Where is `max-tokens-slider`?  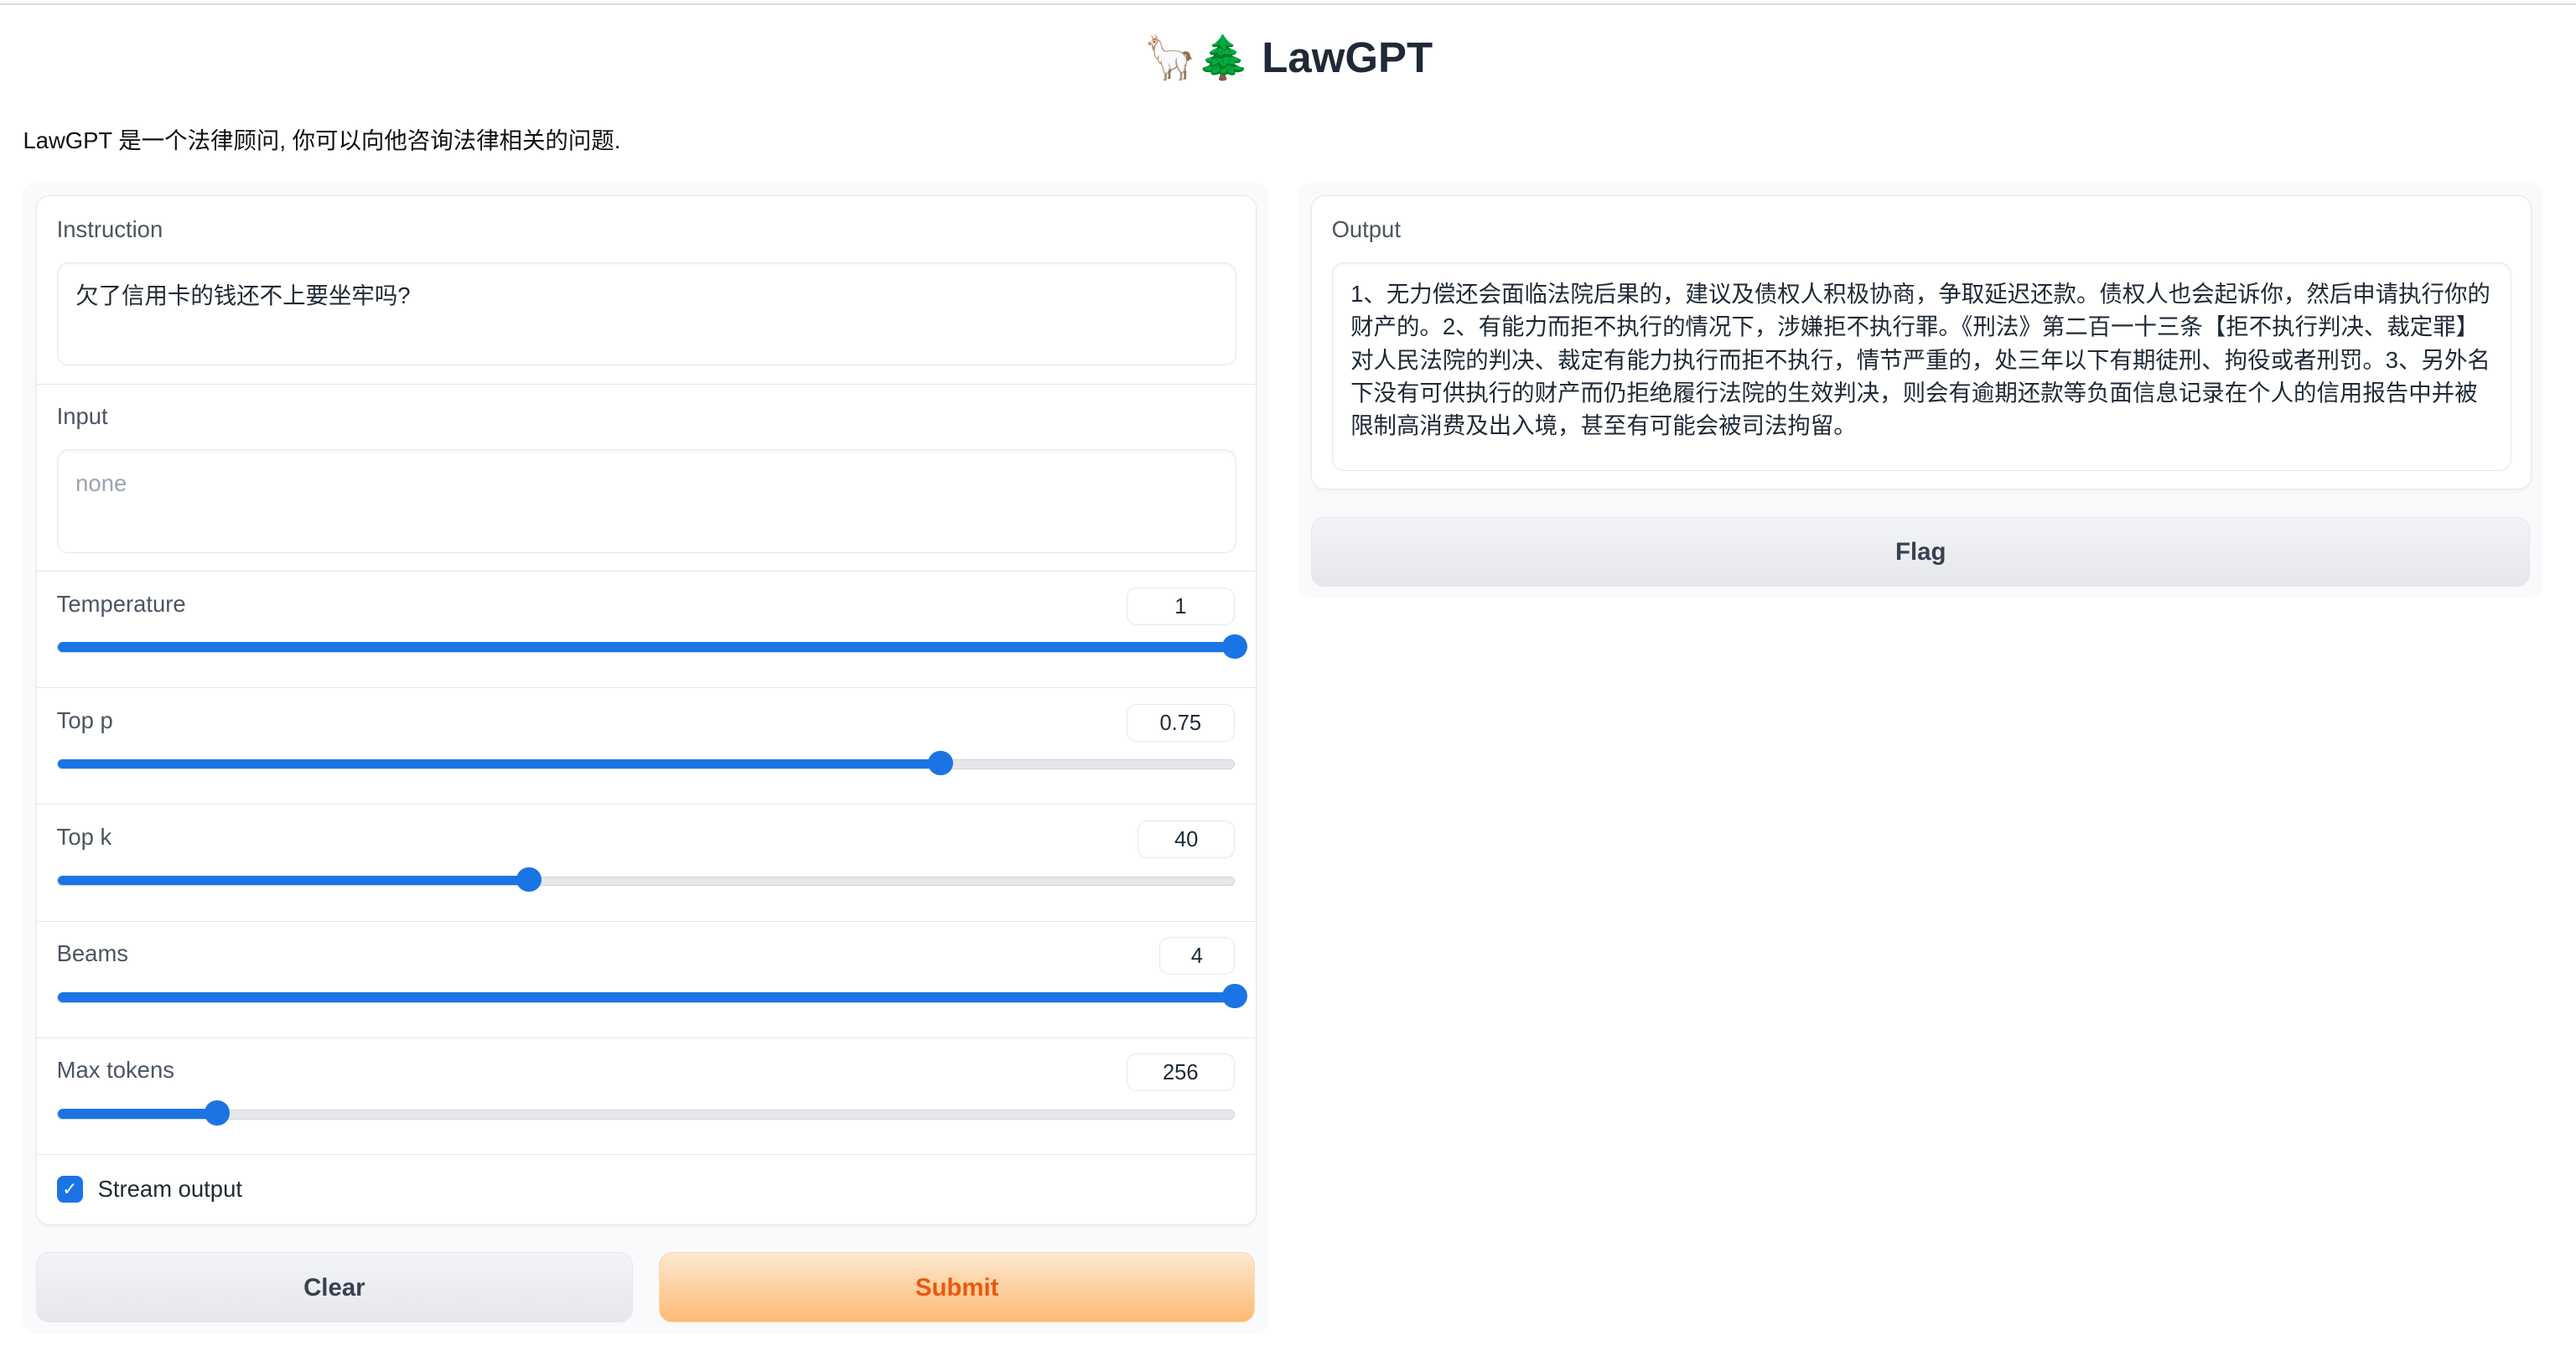 max-tokens-slider is located at coordinates (645, 1113).